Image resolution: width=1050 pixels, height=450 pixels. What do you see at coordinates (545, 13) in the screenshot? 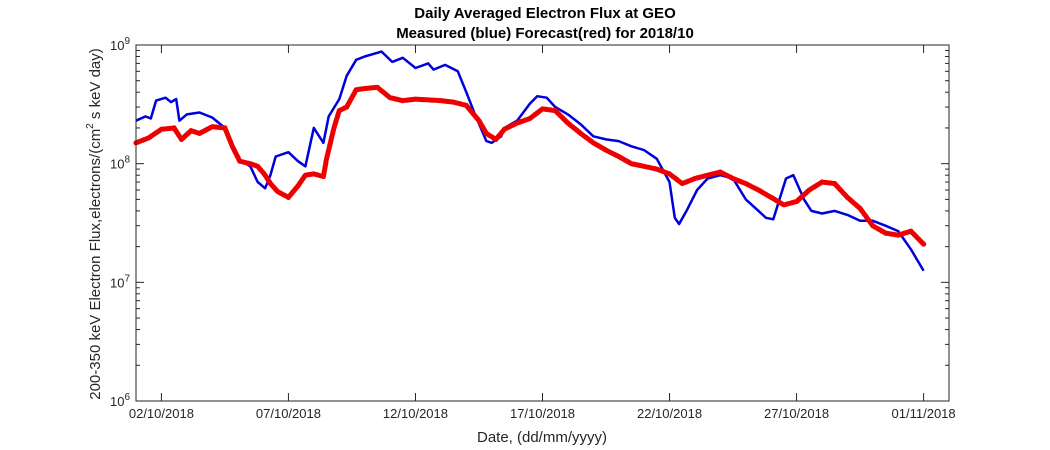
I see `chart-title: Daily Averaged Electron Flux at GEO` at bounding box center [545, 13].